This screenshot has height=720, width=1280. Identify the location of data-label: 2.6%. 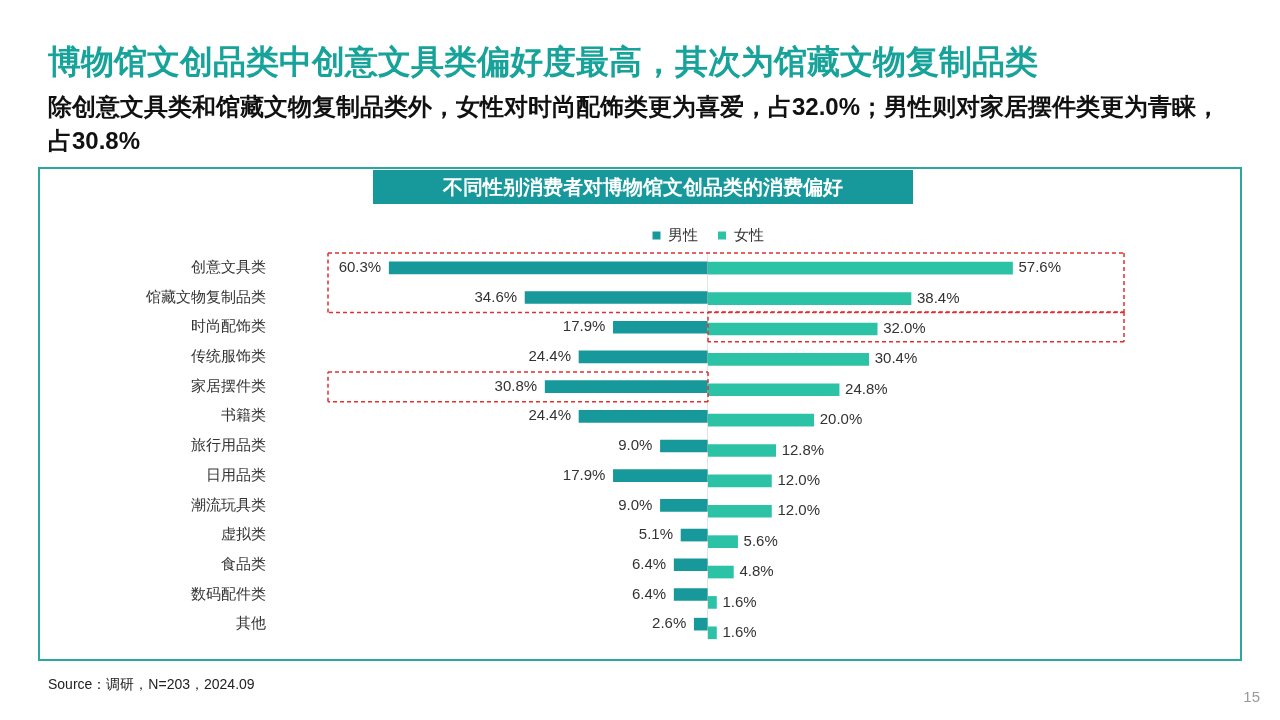
(669, 623).